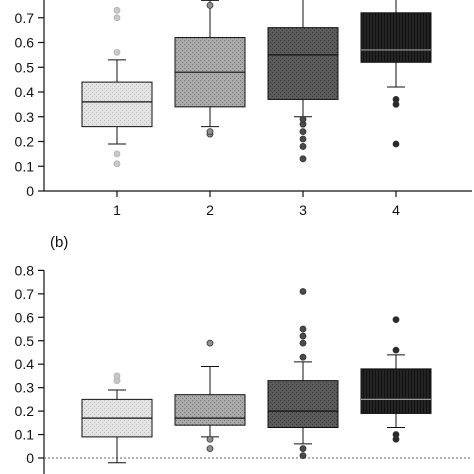  Describe the element at coordinates (210, 210) in the screenshot. I see `x-tick-label: 2` at that location.